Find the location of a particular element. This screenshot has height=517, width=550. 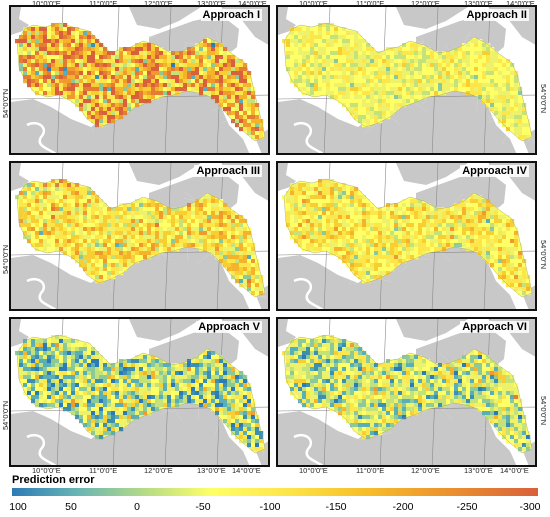

map-panel-approach-6: Approach VI is located at coordinates (406, 392).